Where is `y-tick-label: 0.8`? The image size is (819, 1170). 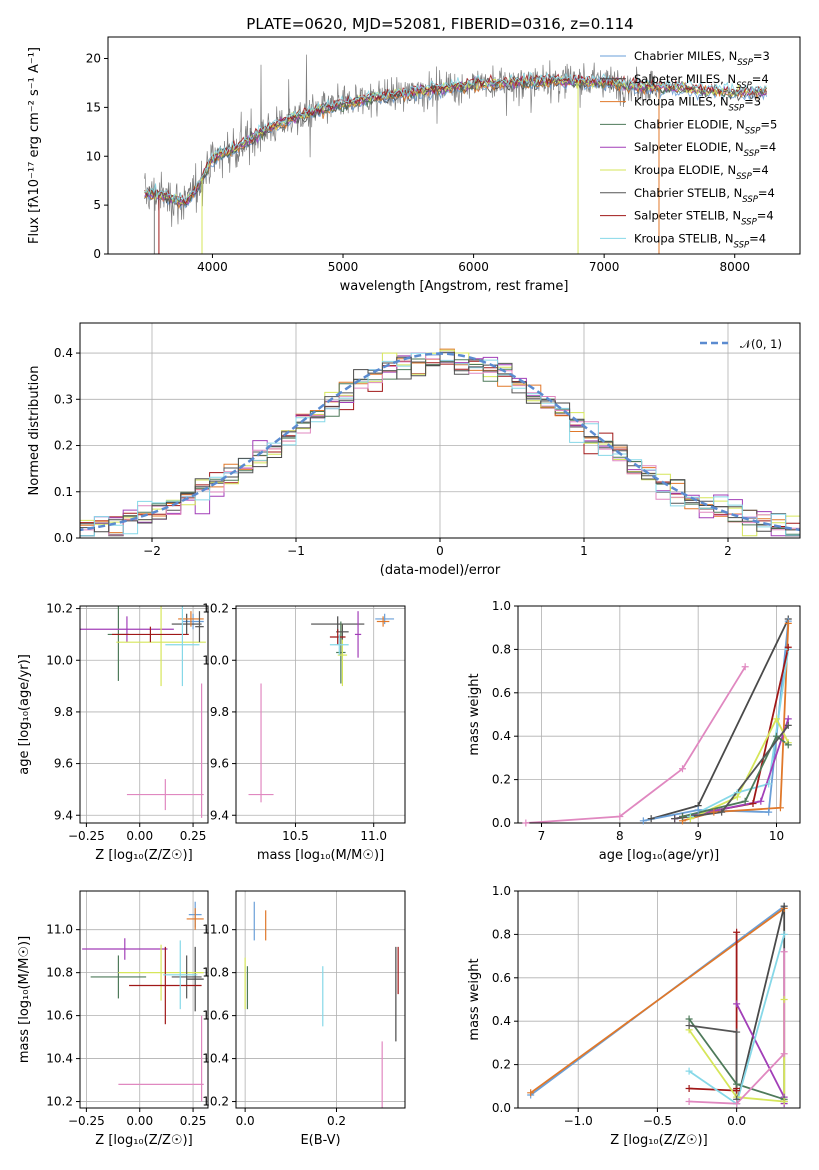
y-tick-label: 0.8 is located at coordinates (501, 649).